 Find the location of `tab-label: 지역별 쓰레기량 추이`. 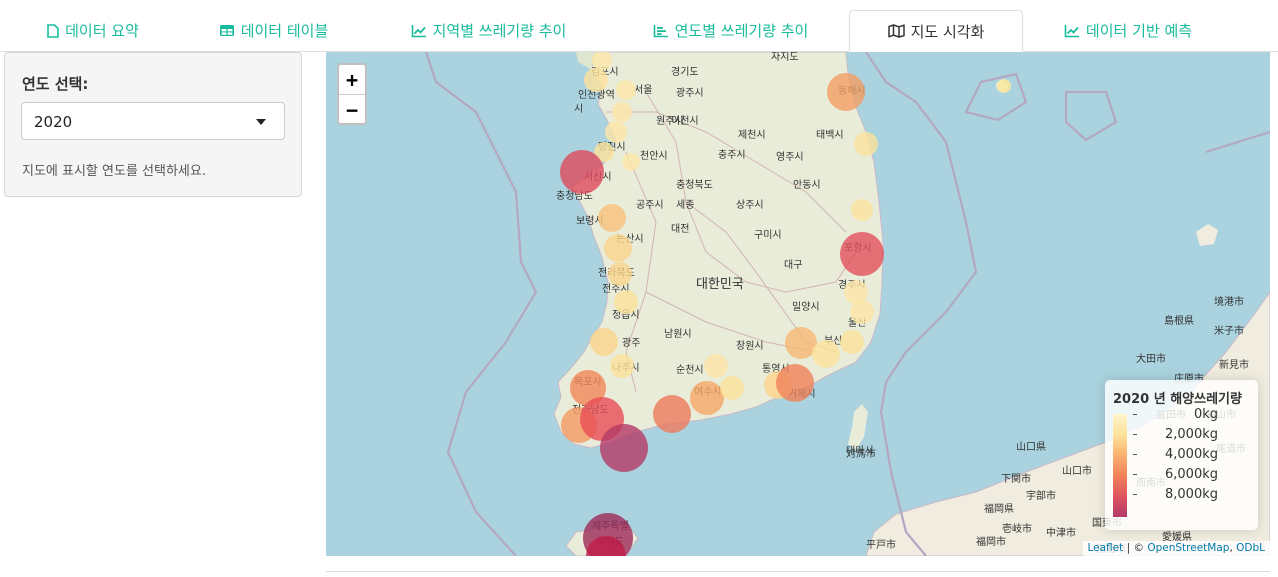

tab-label: 지역별 쓰레기량 추이 is located at coordinates (499, 31).